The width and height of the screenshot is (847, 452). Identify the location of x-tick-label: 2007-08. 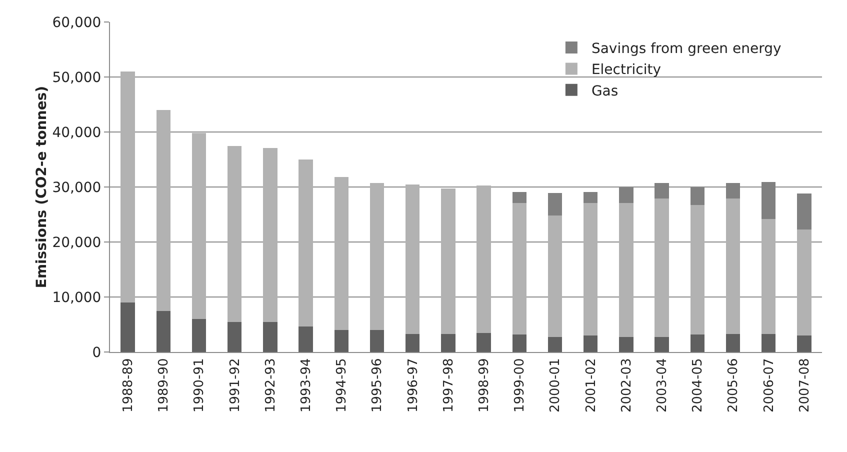
(804, 385).